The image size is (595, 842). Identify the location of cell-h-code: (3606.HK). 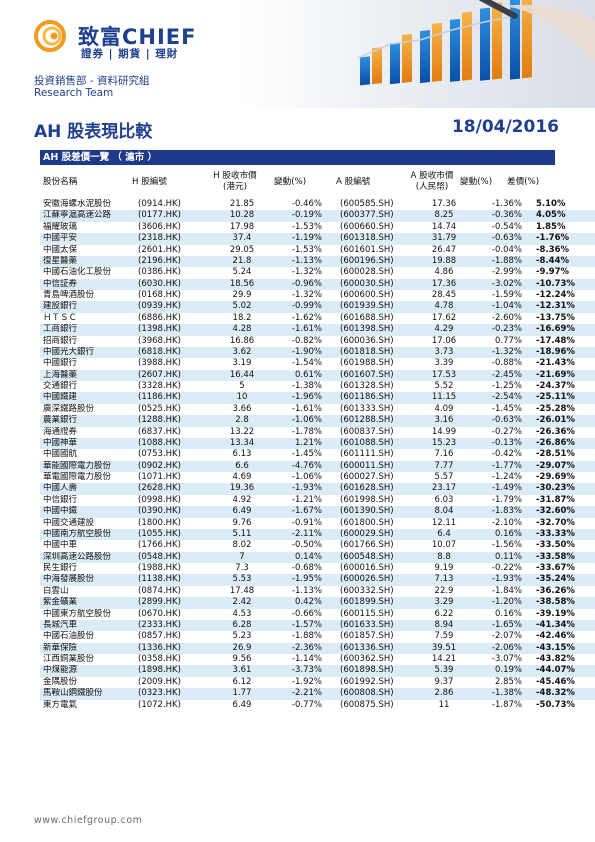
(159, 226).